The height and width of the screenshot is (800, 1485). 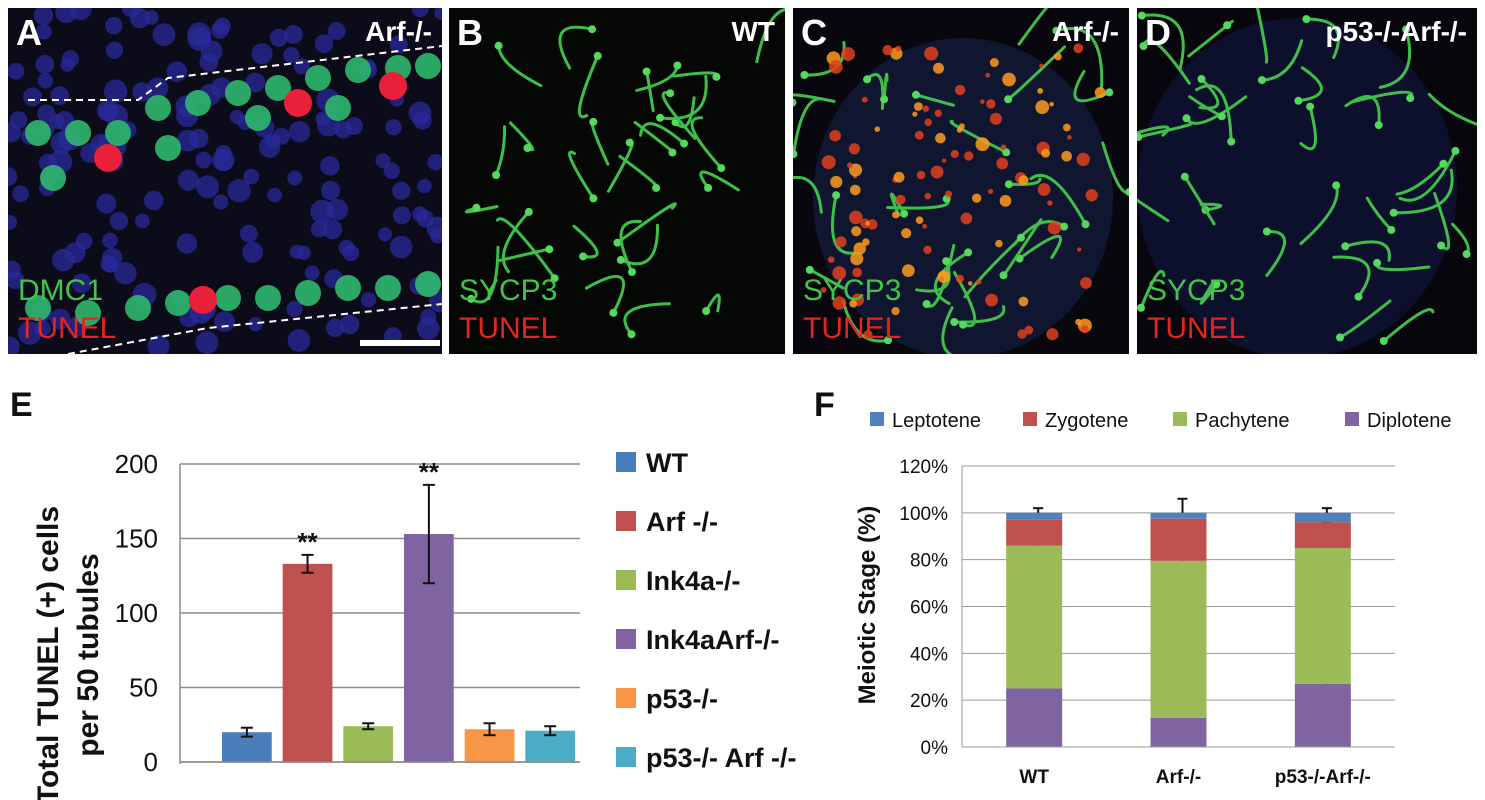 I want to click on y-axis-label-line2: per 50 tubules, so click(x=88, y=654).